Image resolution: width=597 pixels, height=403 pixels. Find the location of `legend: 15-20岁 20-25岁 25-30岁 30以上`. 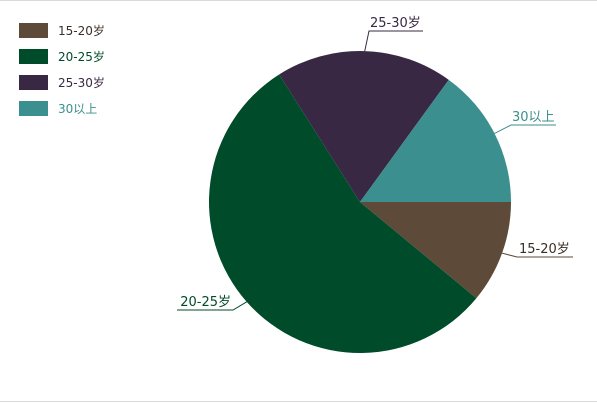

legend: 15-20岁 20-25岁 25-30岁 30以上 is located at coordinates (62, 69).